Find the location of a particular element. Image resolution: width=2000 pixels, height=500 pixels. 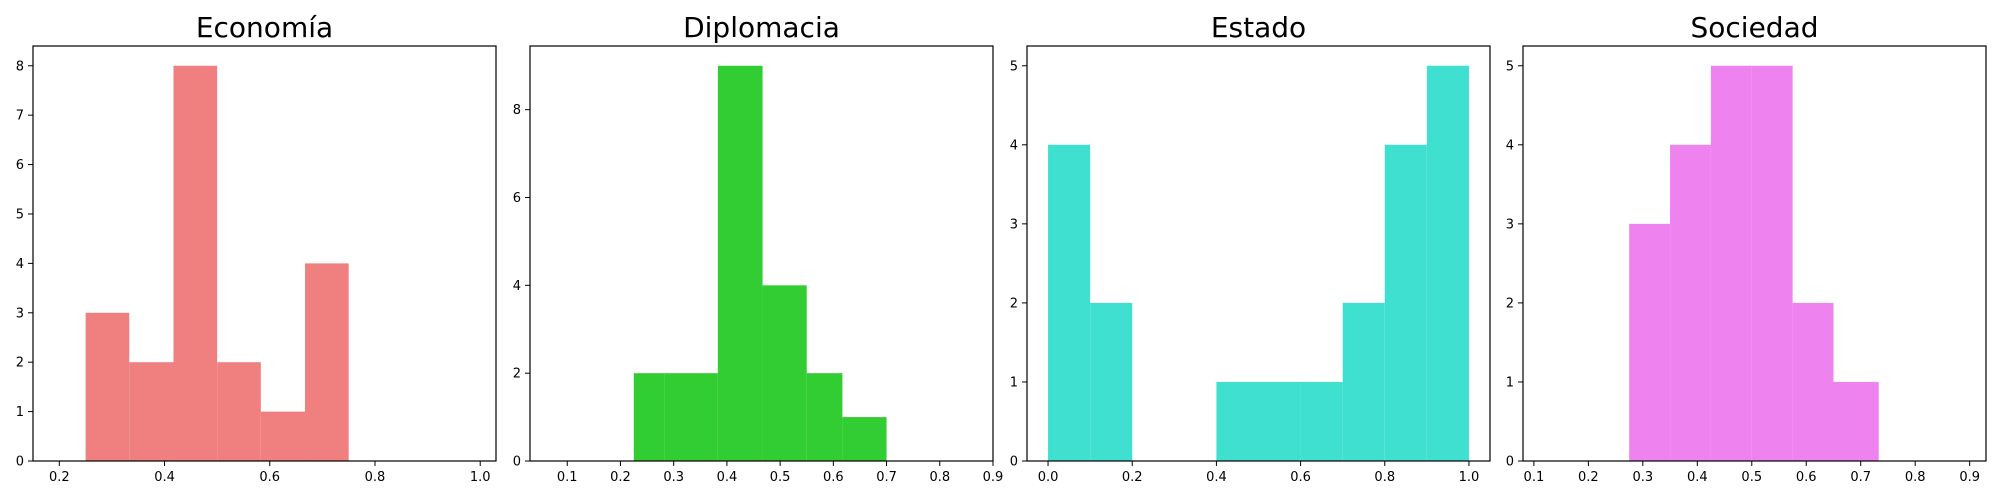

subplot-title: Economía is located at coordinates (264, 27).